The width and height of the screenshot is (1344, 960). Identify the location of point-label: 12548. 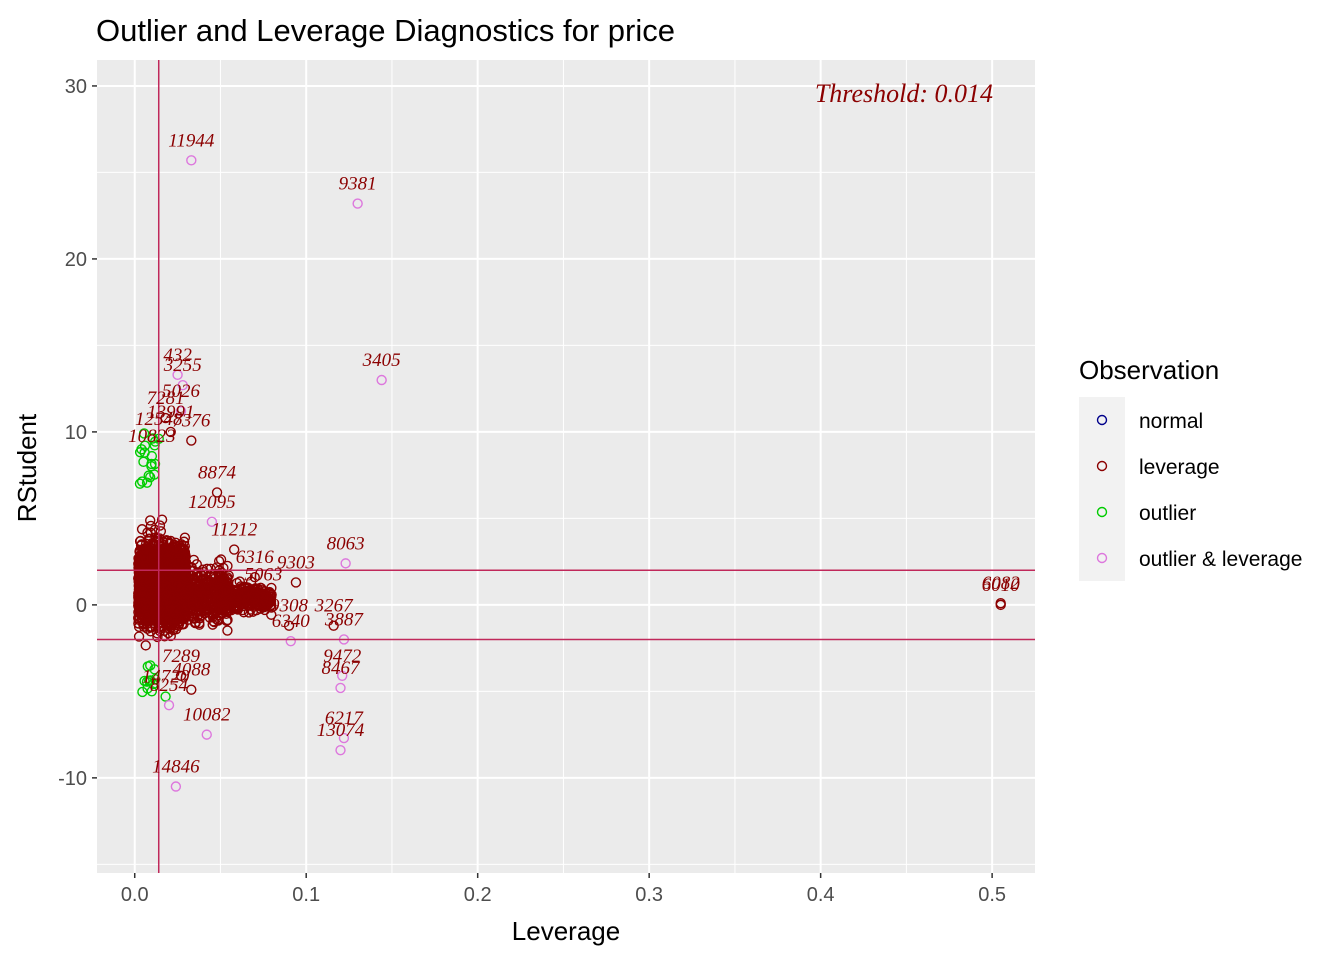
(159, 419).